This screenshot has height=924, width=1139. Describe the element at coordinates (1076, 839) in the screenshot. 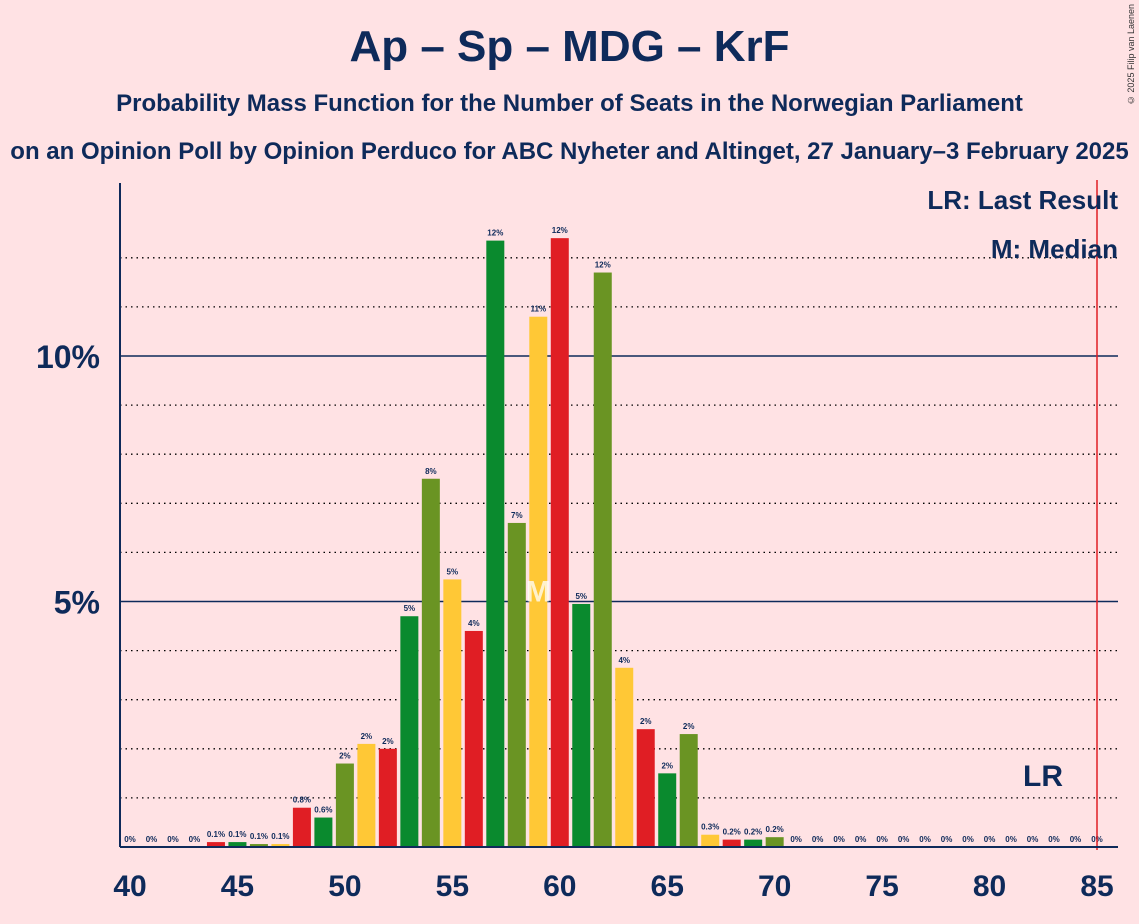

I see `bar-label-84: 0%` at that location.